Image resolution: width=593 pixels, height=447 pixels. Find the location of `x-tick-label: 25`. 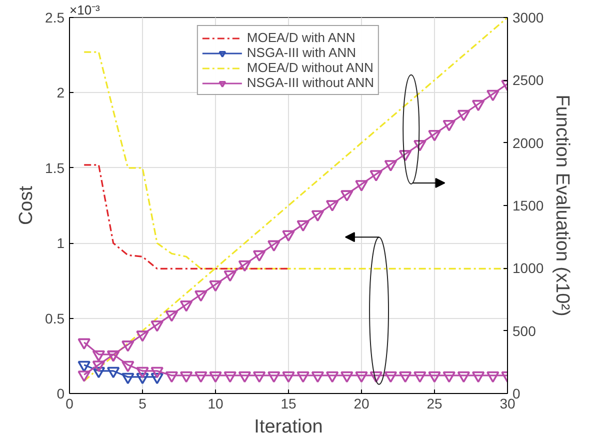

x-tick-label: 25 is located at coordinates (434, 404).